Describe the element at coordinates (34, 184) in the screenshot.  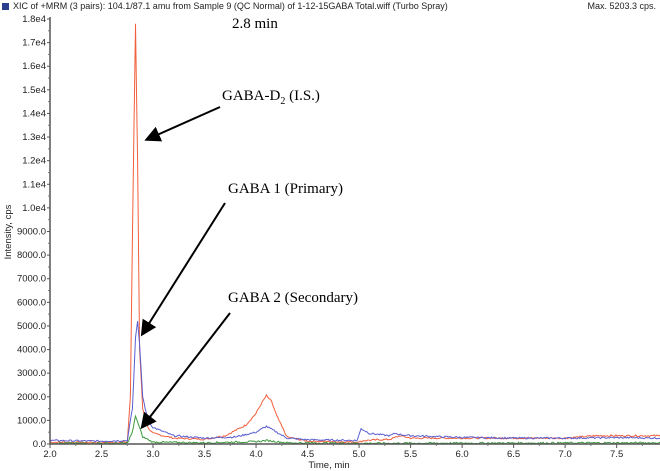
I see `y-tick-label: 1.1e4` at that location.